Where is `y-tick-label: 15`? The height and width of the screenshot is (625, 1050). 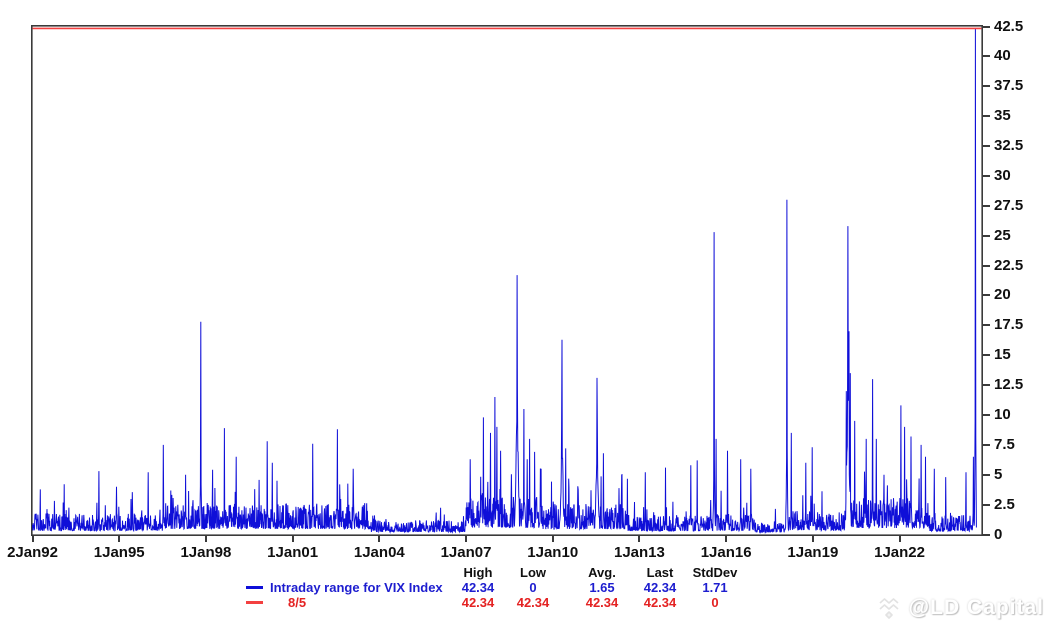
y-tick-label: 15 is located at coordinates (1002, 355).